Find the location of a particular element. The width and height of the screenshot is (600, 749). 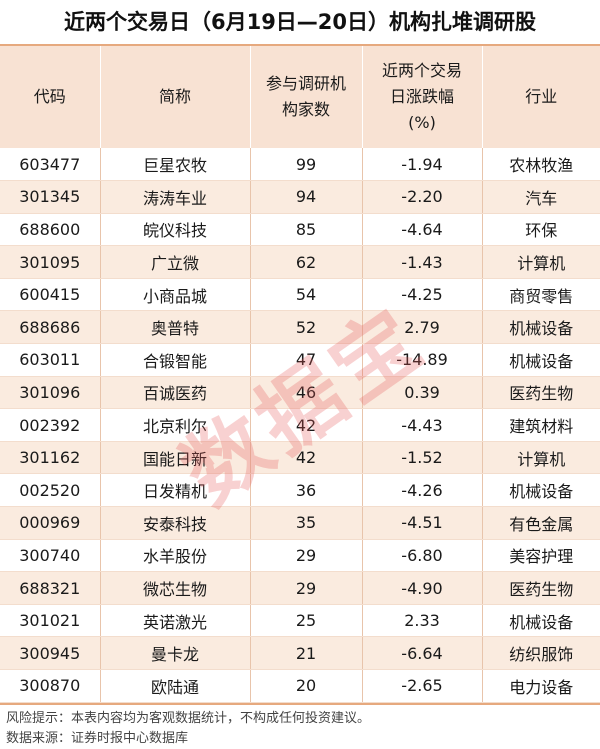

header-code: 代码 is located at coordinates (50, 97).